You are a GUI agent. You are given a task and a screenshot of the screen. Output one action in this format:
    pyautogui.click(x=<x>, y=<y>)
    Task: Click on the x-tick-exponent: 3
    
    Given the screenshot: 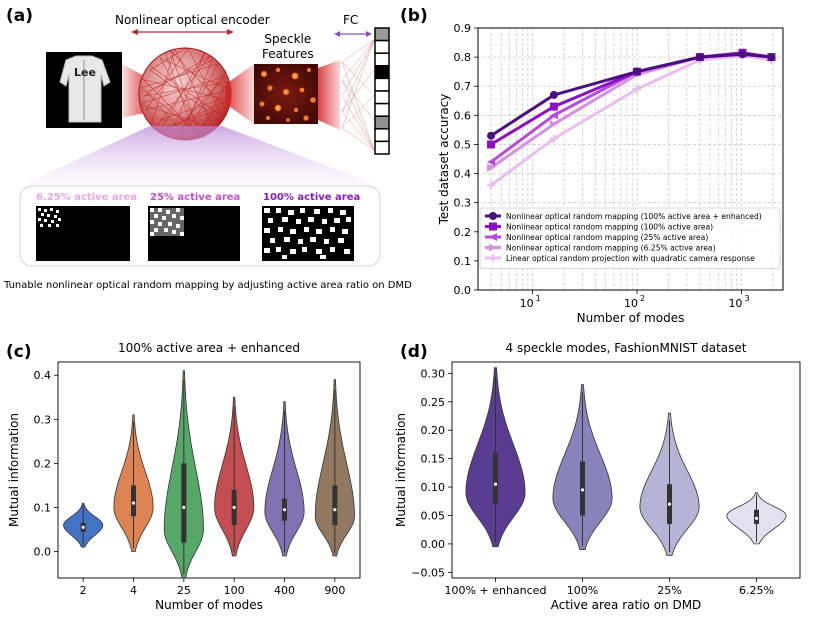 What is the action you would take?
    pyautogui.click(x=746, y=298)
    